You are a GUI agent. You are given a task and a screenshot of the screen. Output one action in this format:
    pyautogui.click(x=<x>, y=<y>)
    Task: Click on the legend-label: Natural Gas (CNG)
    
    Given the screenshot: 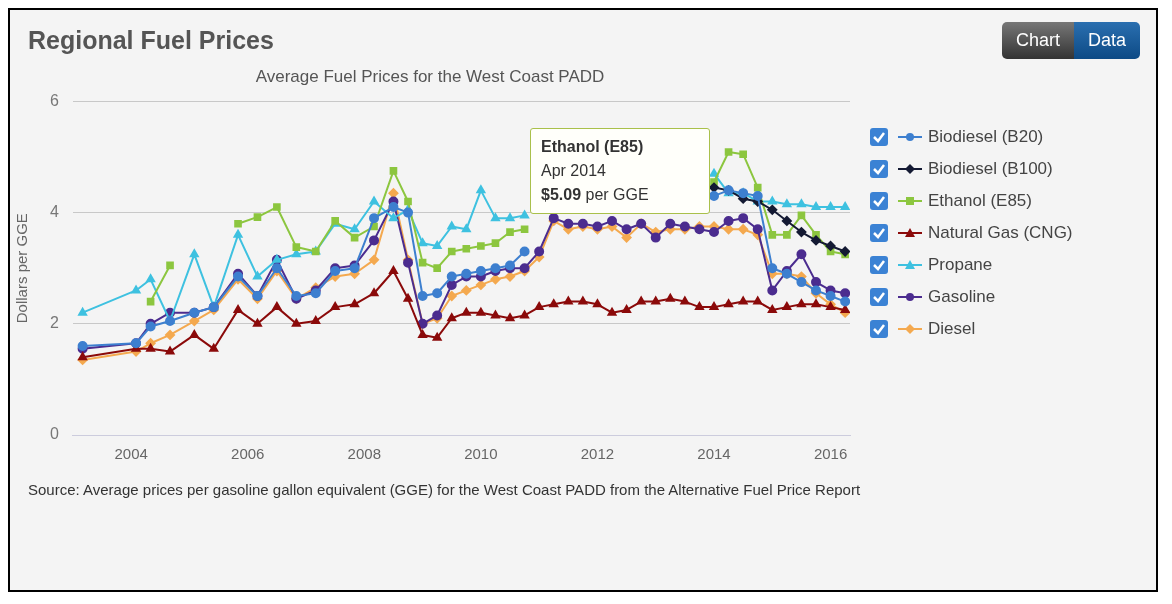 What is the action you would take?
    pyautogui.click(x=1000, y=233)
    